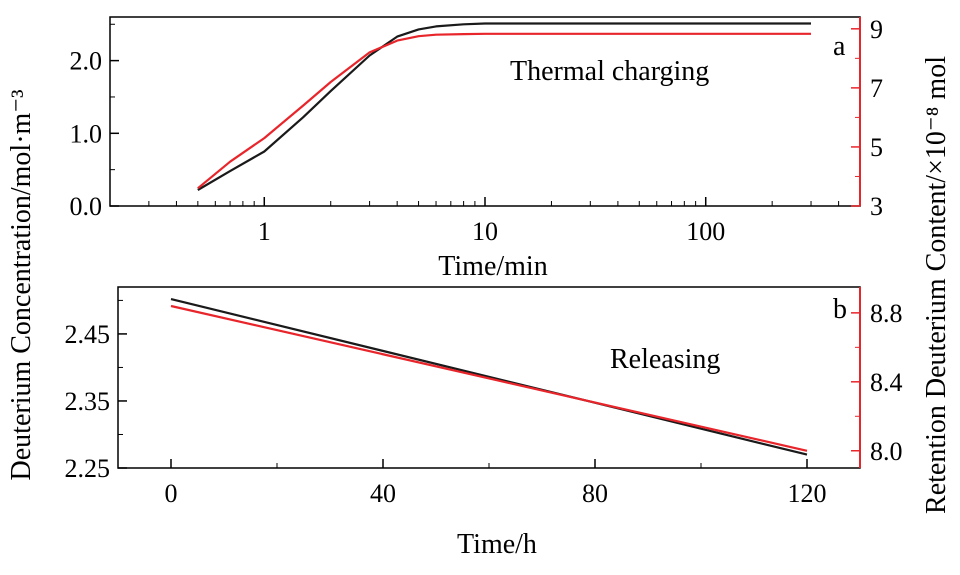  What do you see at coordinates (839, 46) in the screenshot?
I see `panel-a-letter: a` at bounding box center [839, 46].